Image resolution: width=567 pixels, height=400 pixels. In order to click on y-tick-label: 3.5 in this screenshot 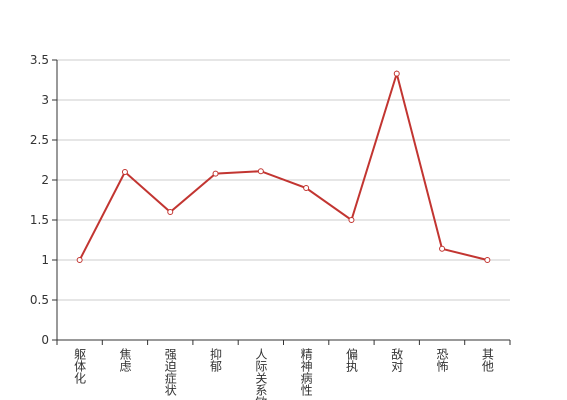, I will do `click(39, 60)`.